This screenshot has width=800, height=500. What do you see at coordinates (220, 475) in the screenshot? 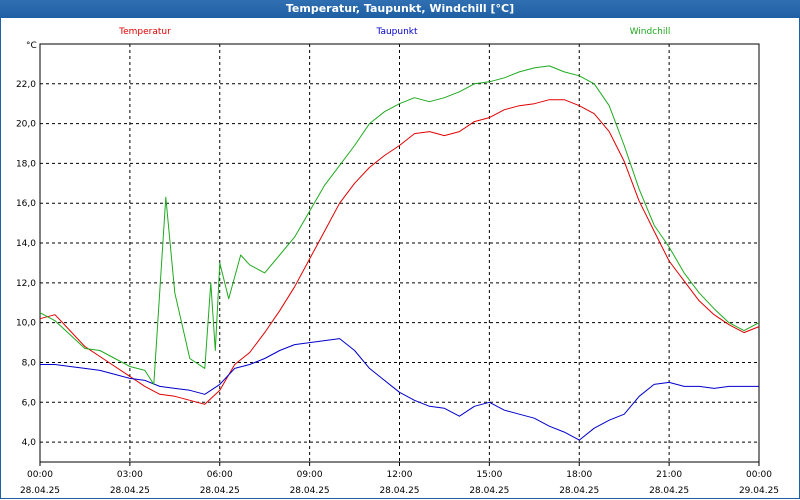
I see `x-tick-time-label: 06:00` at bounding box center [220, 475].